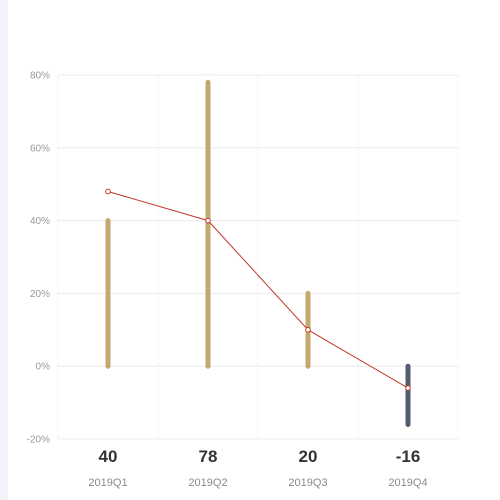 Image resolution: width=500 pixels, height=500 pixels. I want to click on x-tick-label: 2019Q2, so click(207, 483).